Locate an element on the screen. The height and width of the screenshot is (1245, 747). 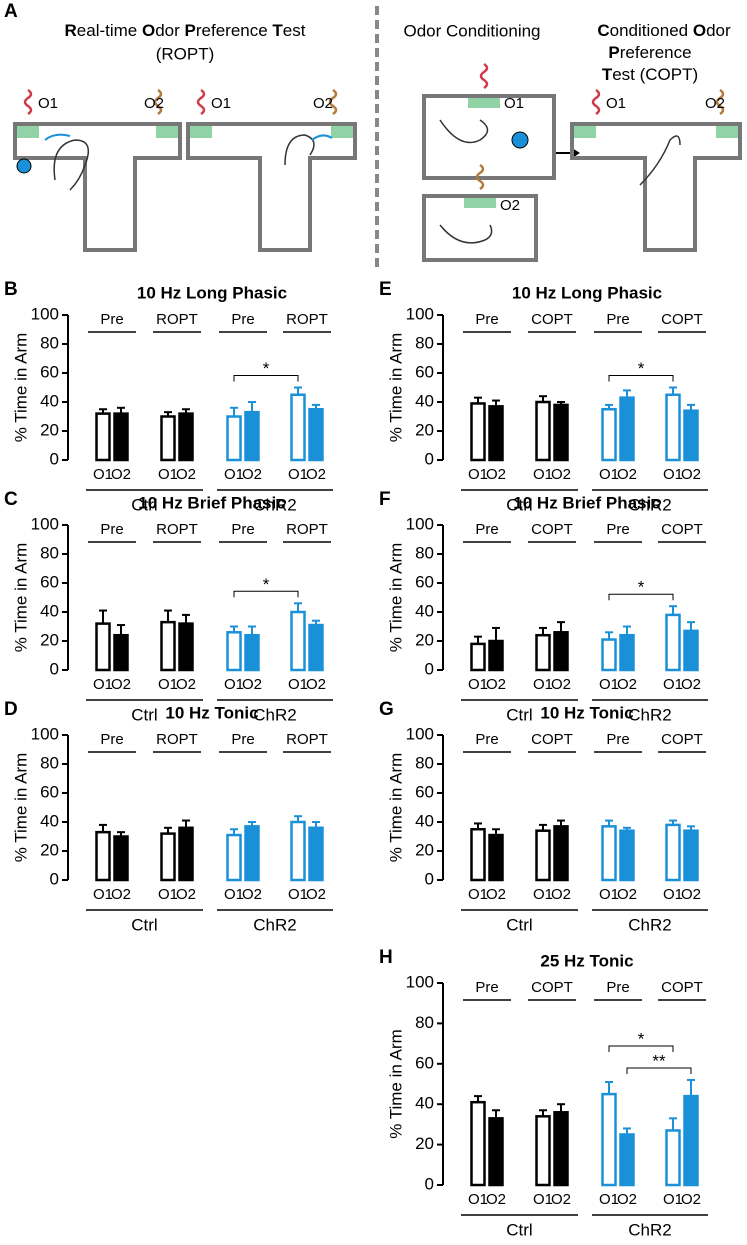
chart-title: 25 Hz Tonic is located at coordinates (586, 960).